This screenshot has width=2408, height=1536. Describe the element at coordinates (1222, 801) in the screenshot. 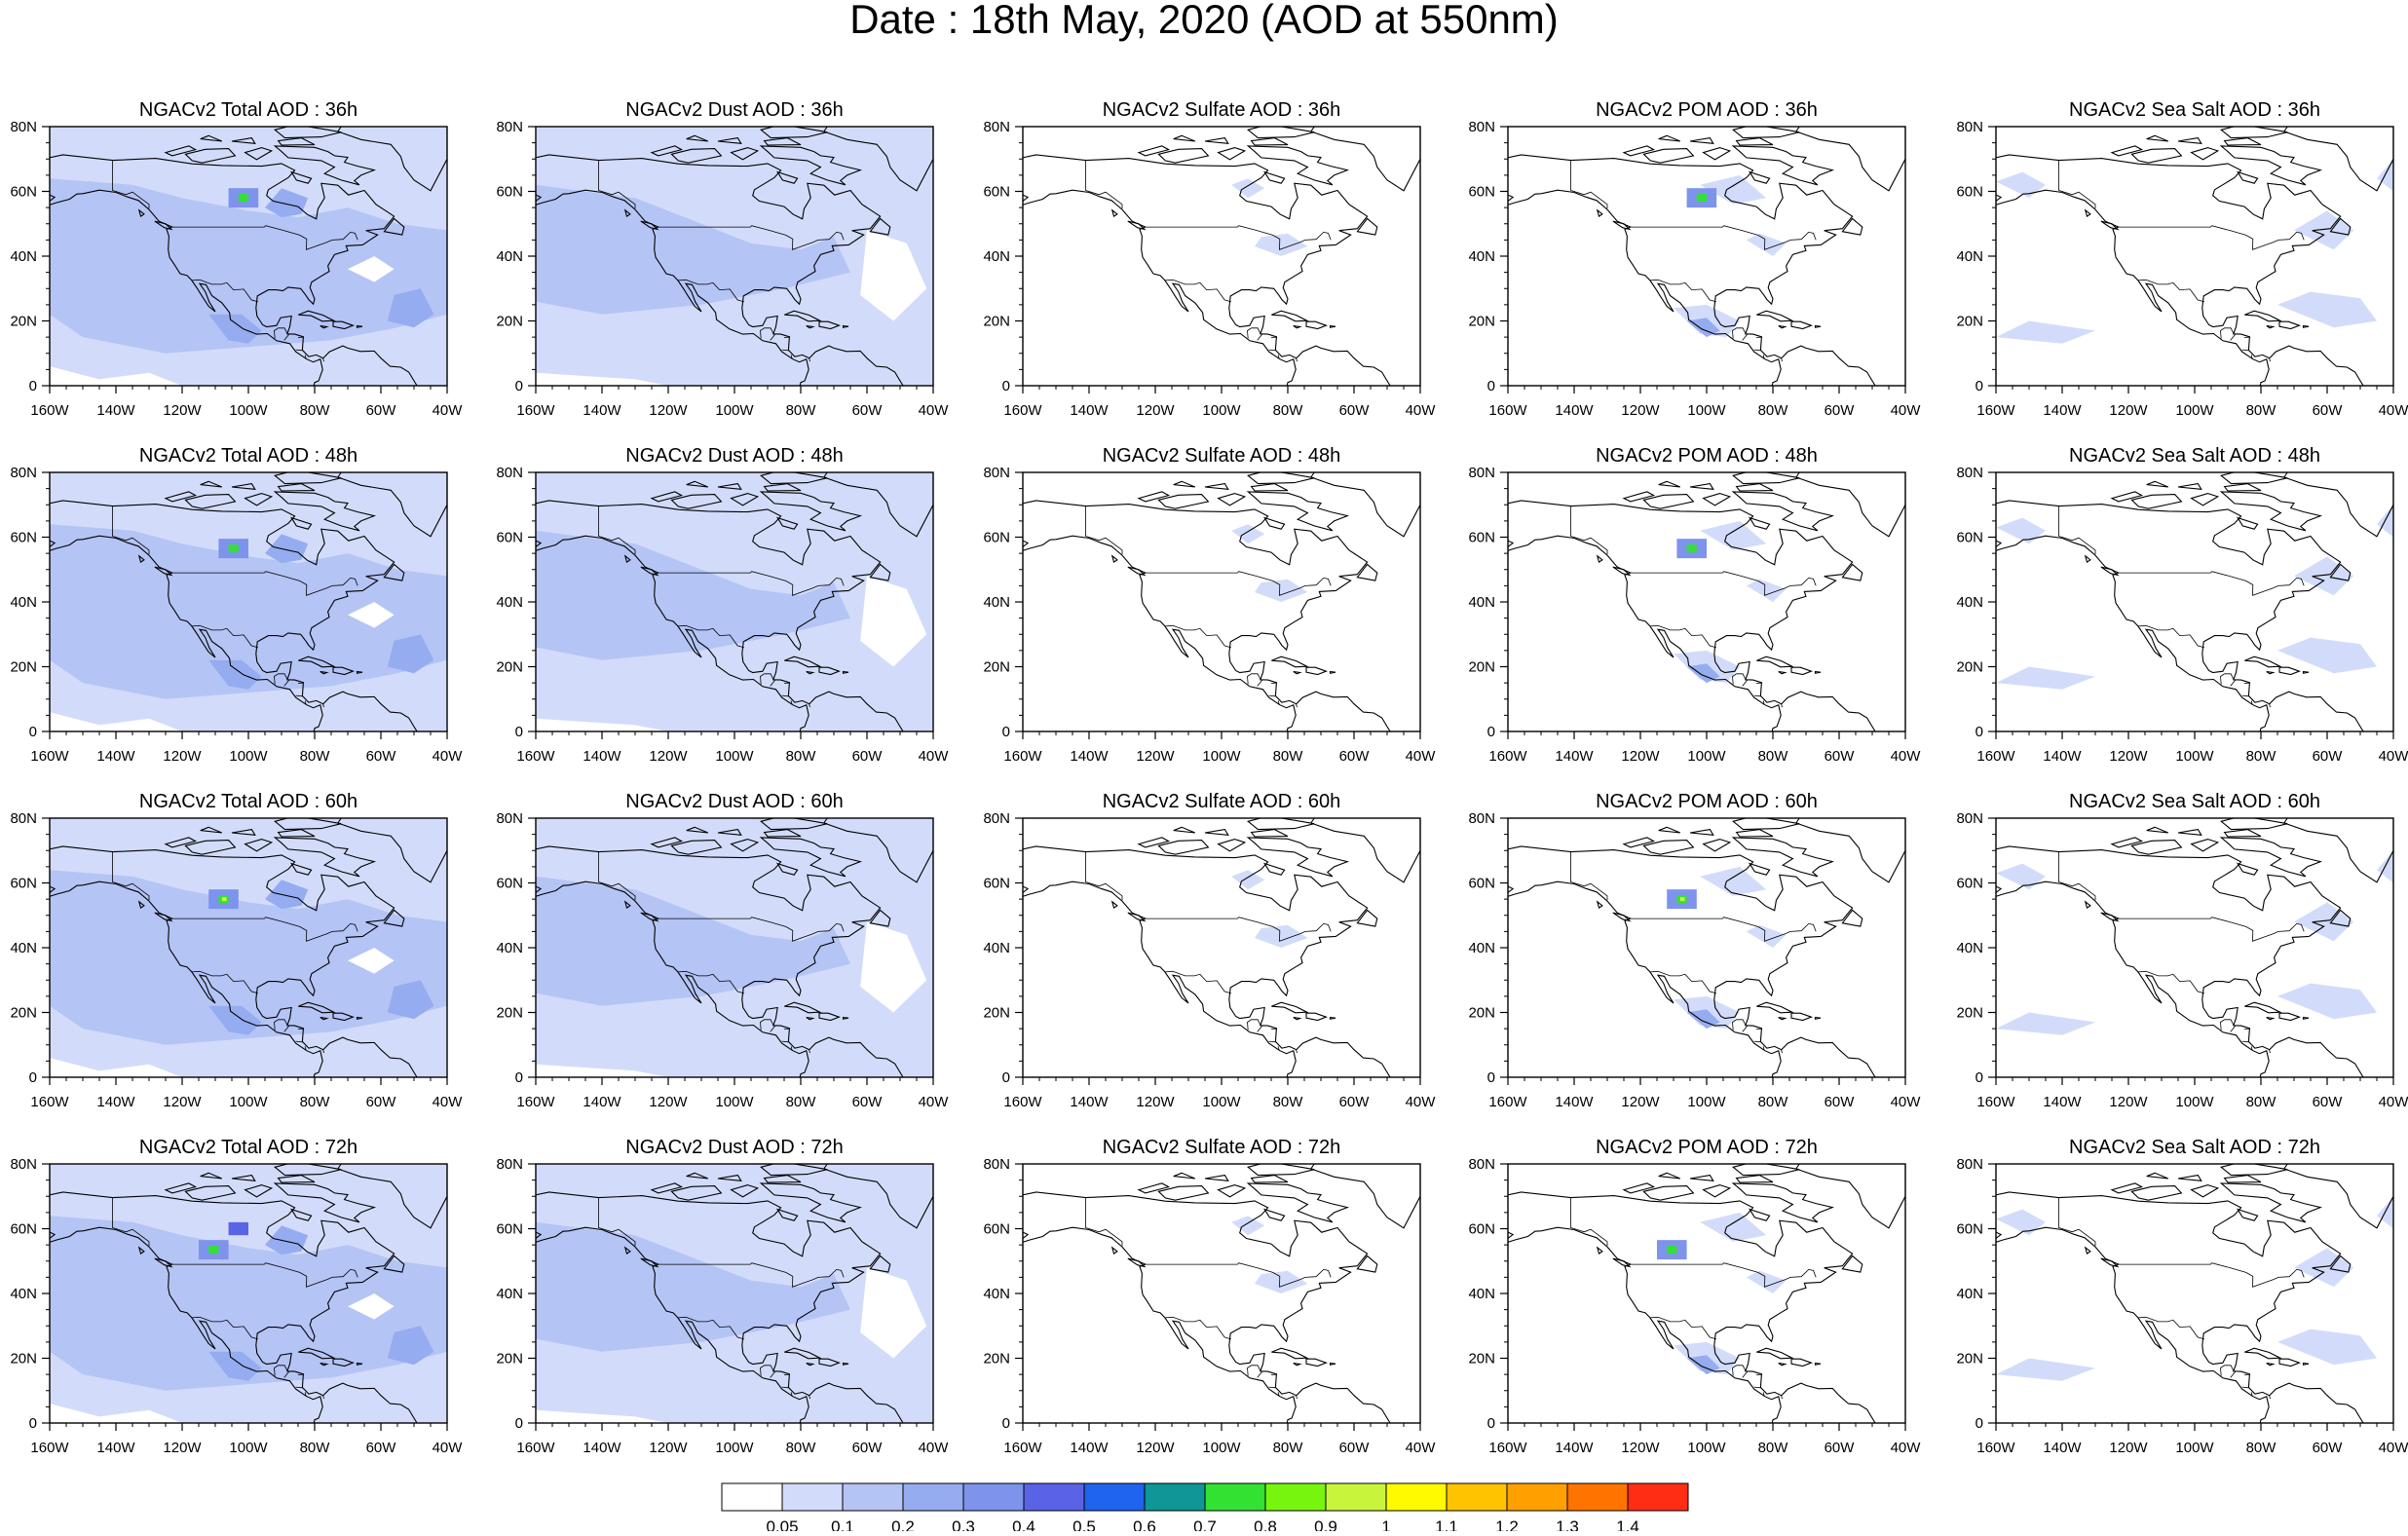

I see `panel-title: NGACv2 Sulfate AOD : 60h` at that location.